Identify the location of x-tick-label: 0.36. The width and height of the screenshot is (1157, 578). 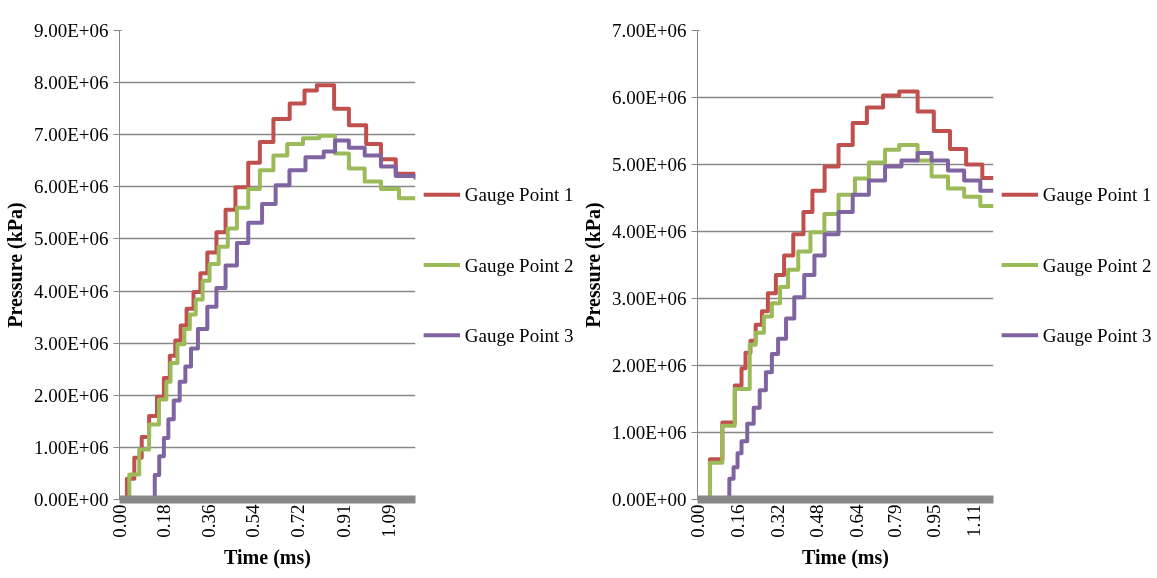
(208, 521).